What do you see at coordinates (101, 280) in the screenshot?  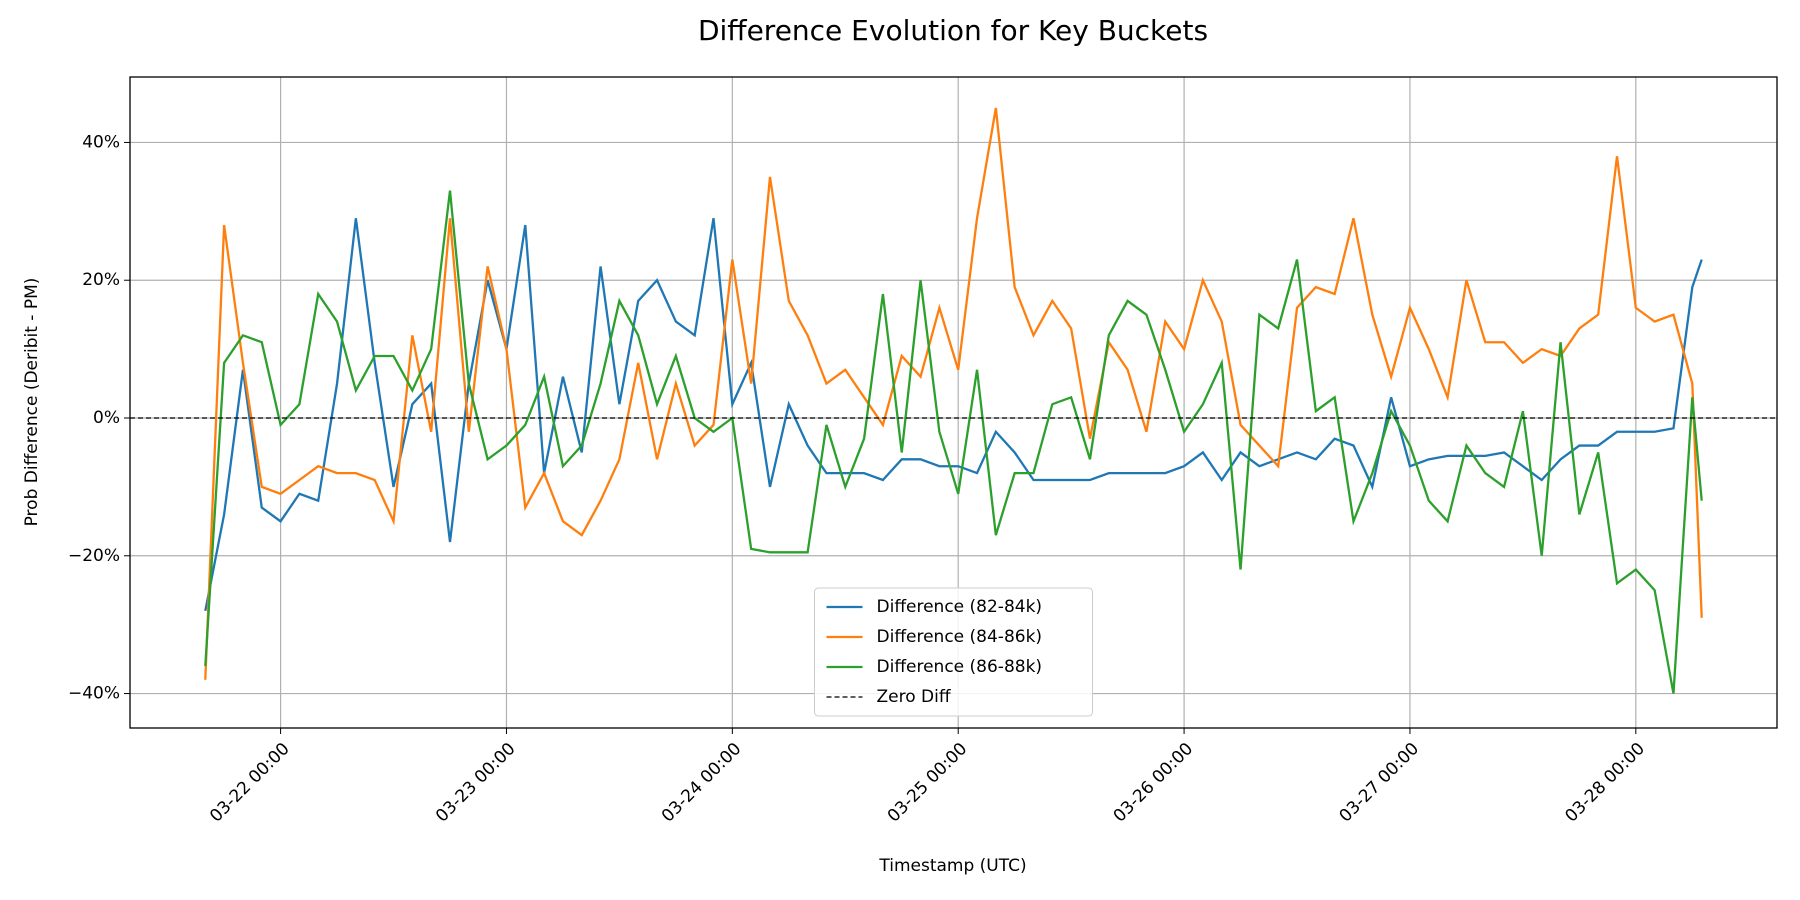 I see `y-tick-label: 20%` at bounding box center [101, 280].